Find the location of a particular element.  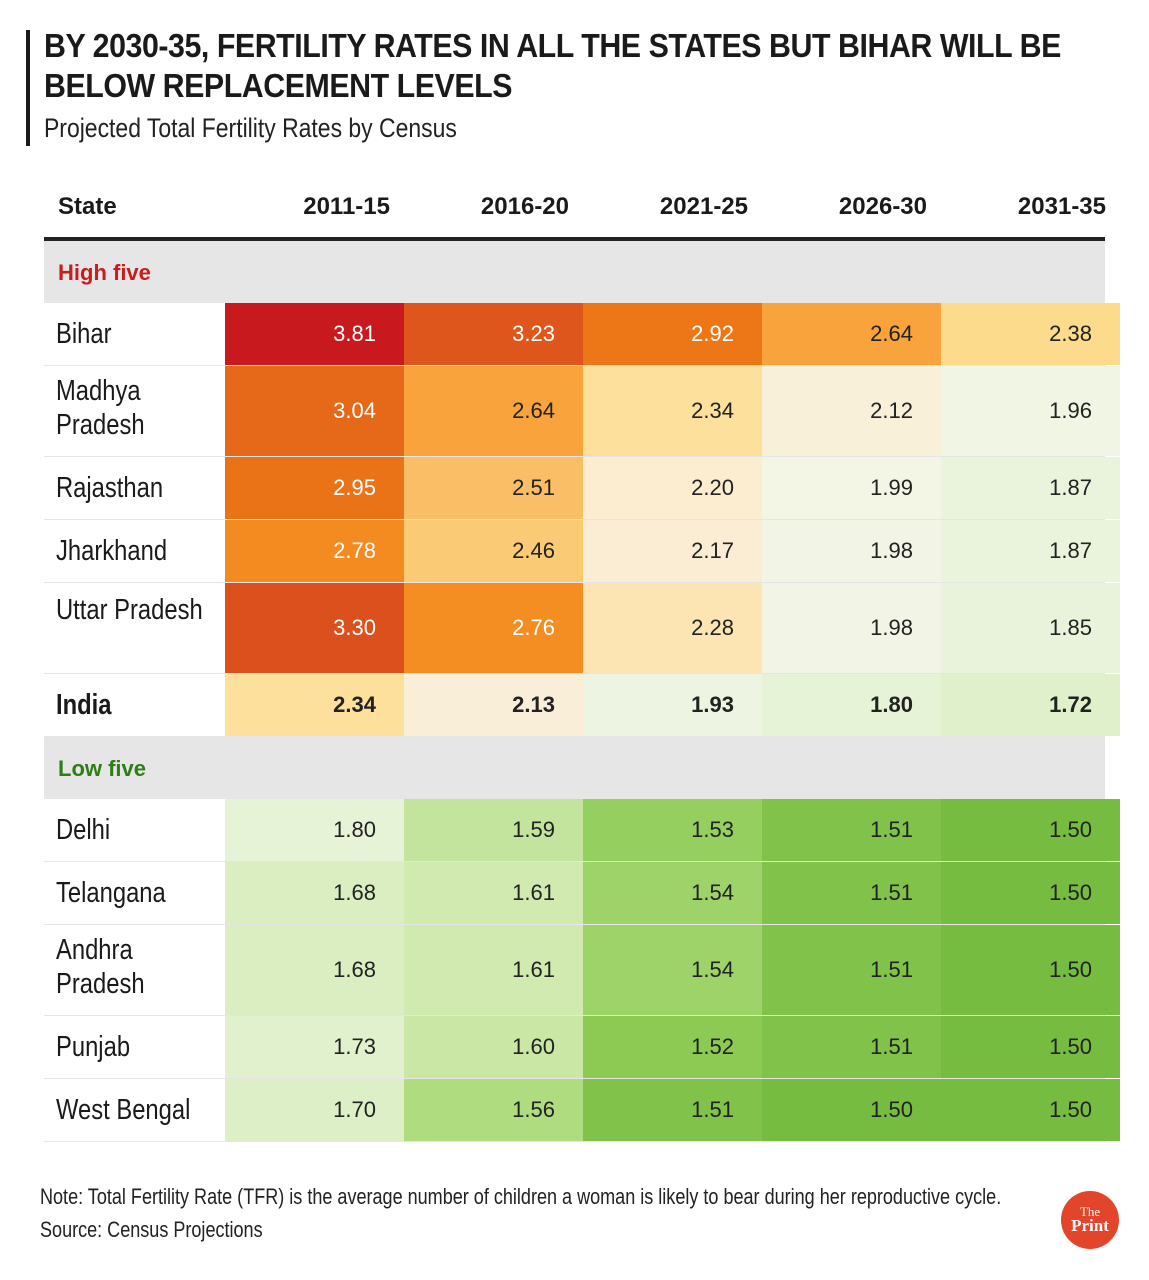

table-row: Rajasthan 2.95 2.51 2.20 1.99 1.87 is located at coordinates (582, 488).